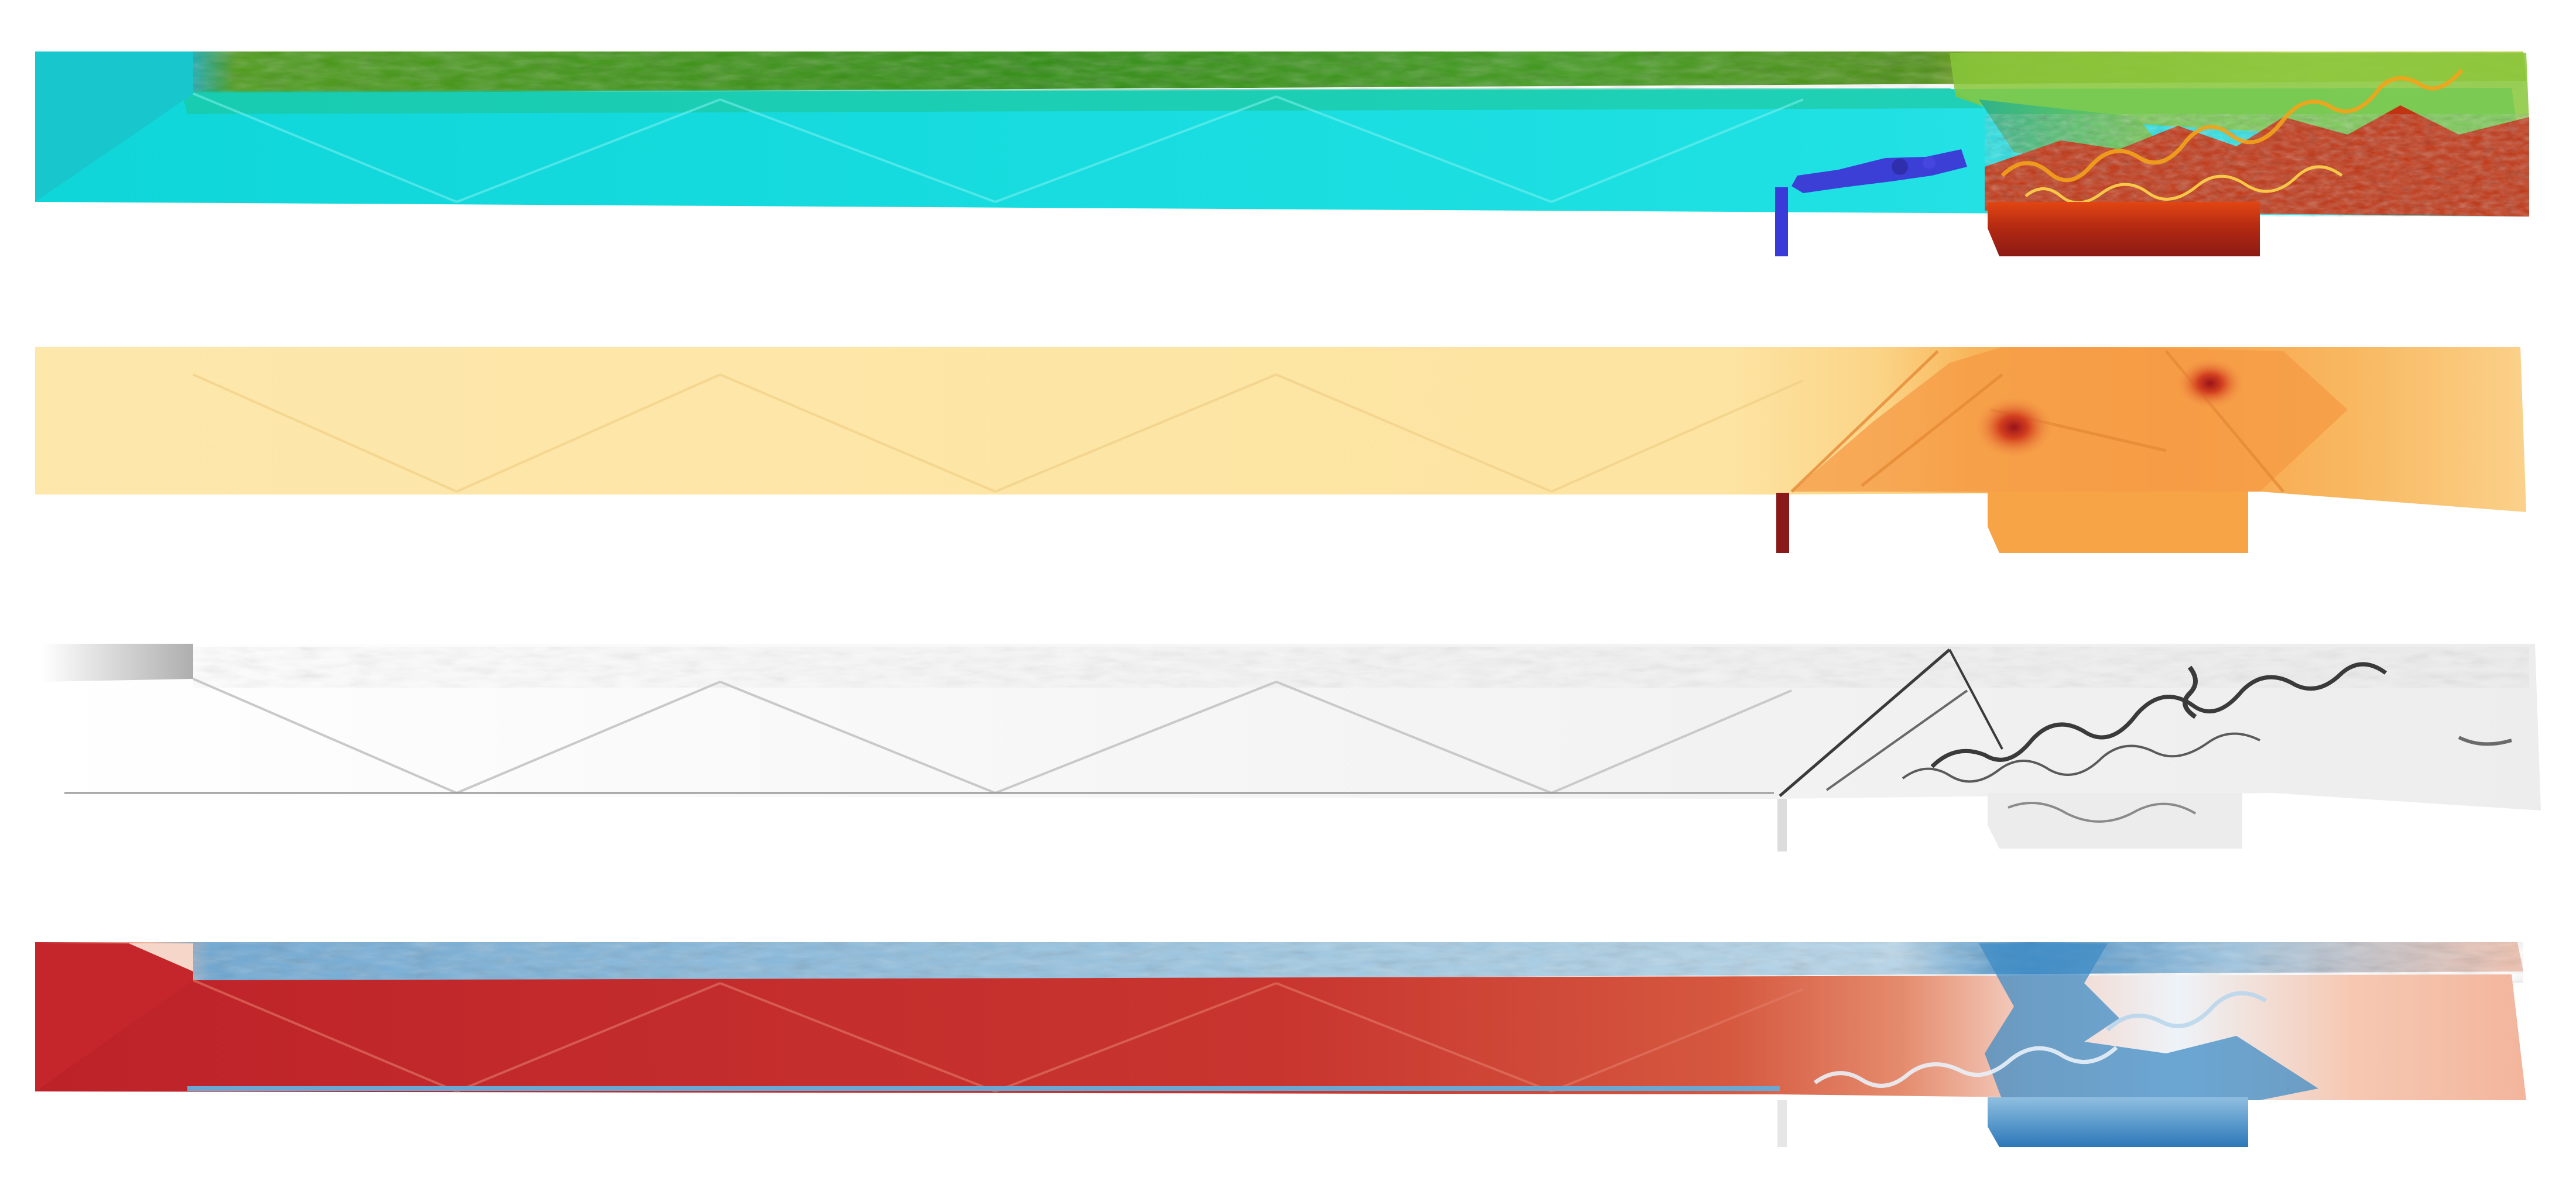  What do you see at coordinates (161, 957) in the screenshot?
I see `panel-4-inlet-highlight` at bounding box center [161, 957].